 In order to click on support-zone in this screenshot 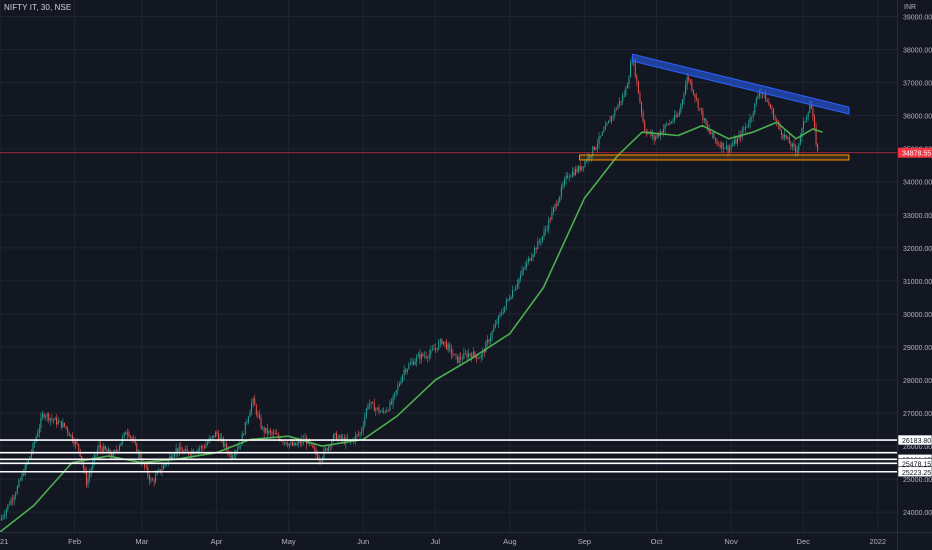, I will do `click(714, 157)`.